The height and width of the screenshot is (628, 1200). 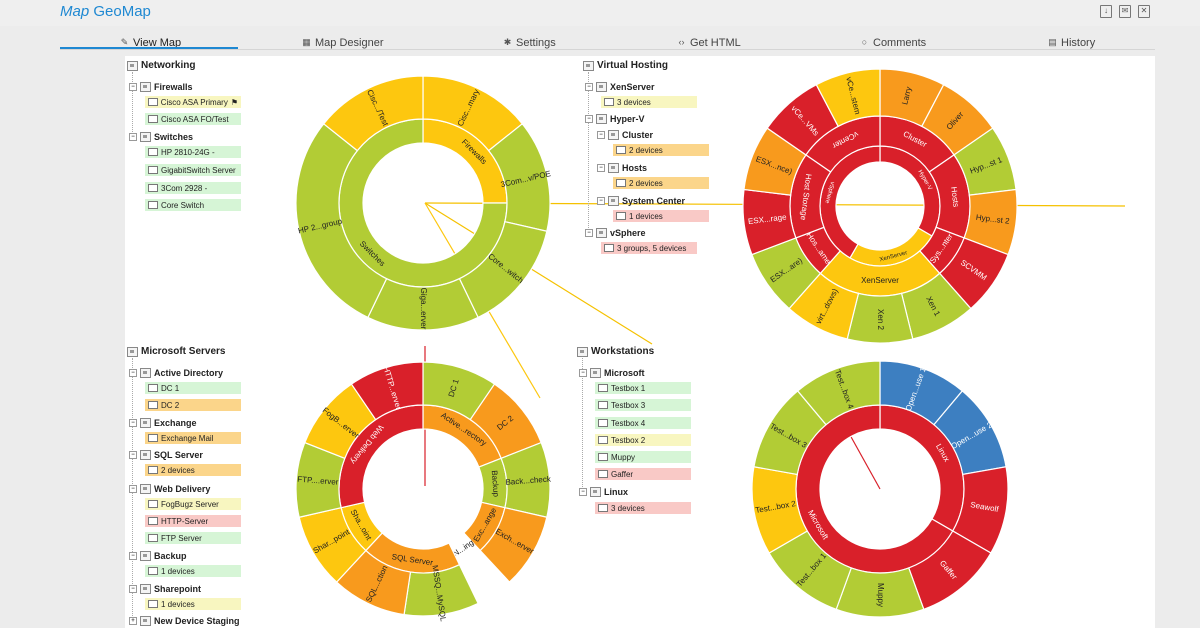 What do you see at coordinates (161, 65) in the screenshot?
I see `tree-title: Networking` at bounding box center [161, 65].